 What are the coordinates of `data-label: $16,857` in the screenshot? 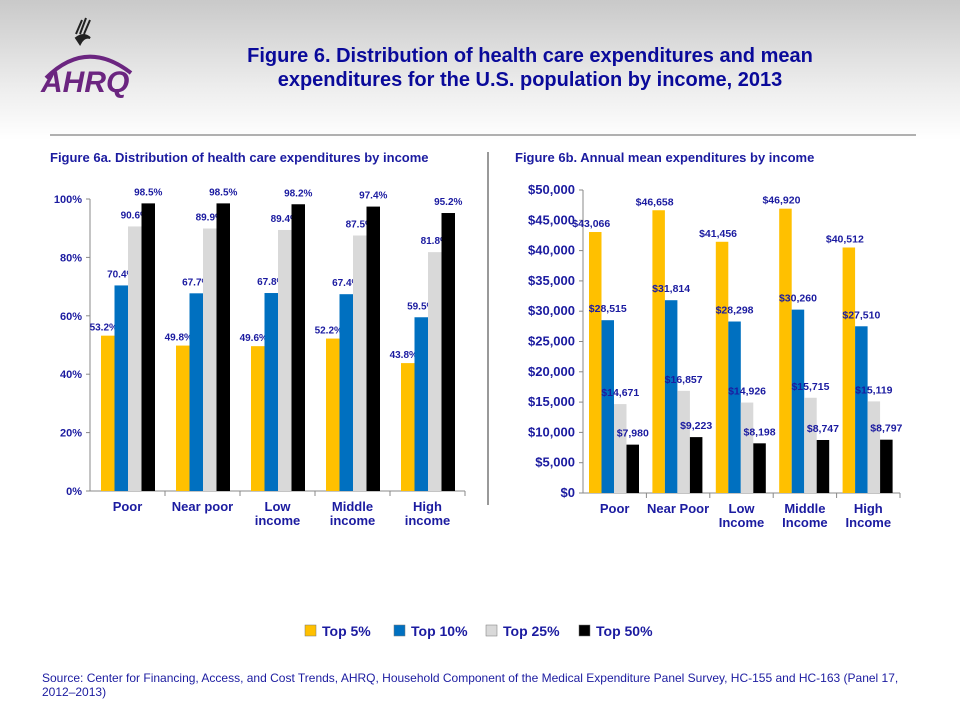 It's located at (684, 380).